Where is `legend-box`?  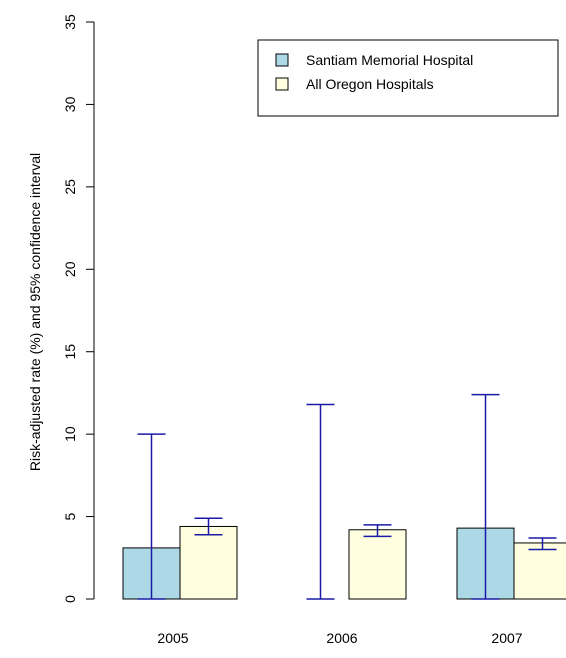
legend-box is located at coordinates (408, 78).